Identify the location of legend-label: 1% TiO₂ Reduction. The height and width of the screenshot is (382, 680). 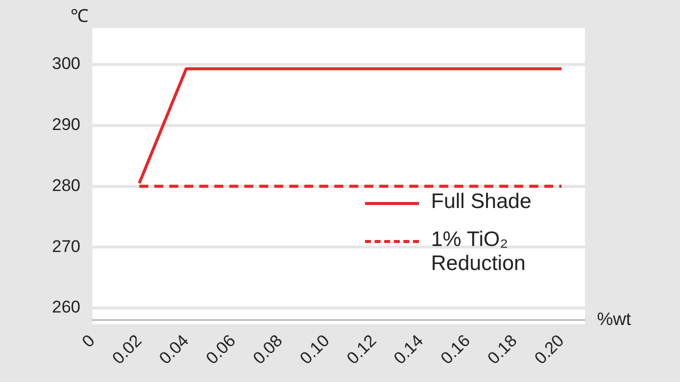
(479, 252).